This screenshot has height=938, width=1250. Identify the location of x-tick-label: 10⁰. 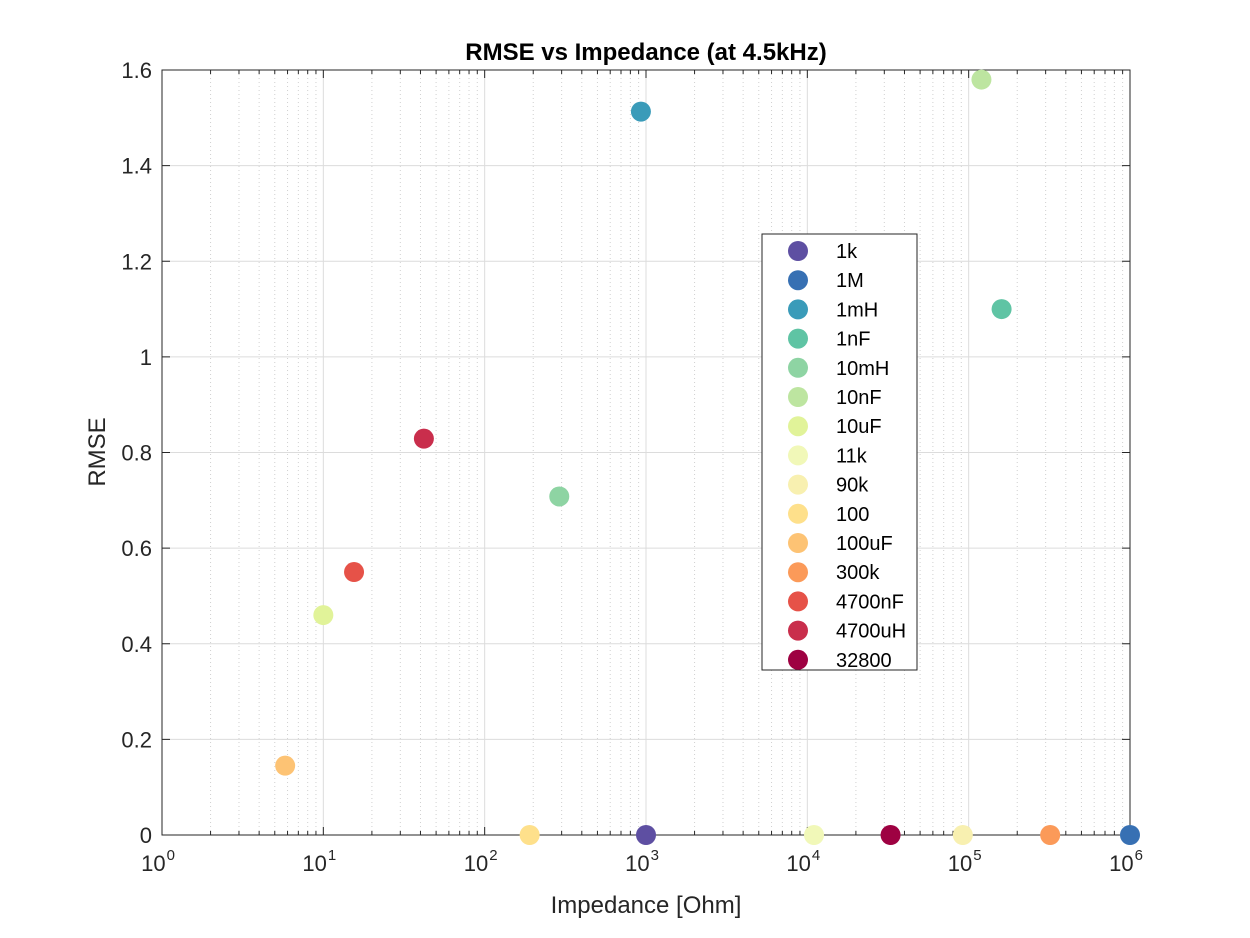
(158, 861).